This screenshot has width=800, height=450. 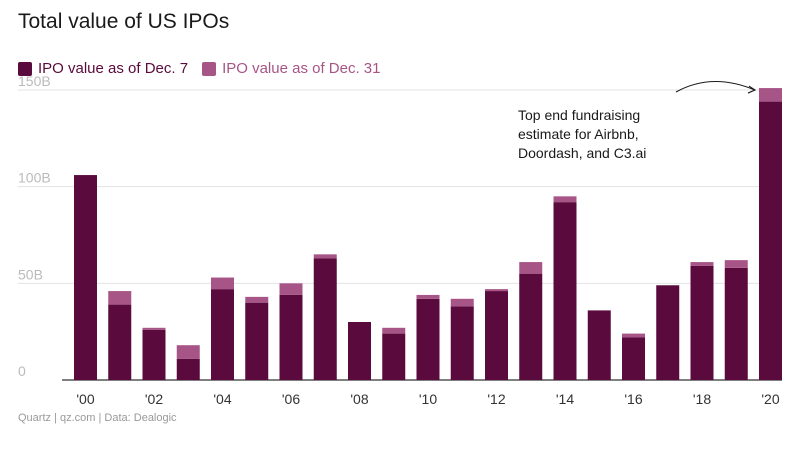 I want to click on bar-2001-dec7, so click(x=120, y=342).